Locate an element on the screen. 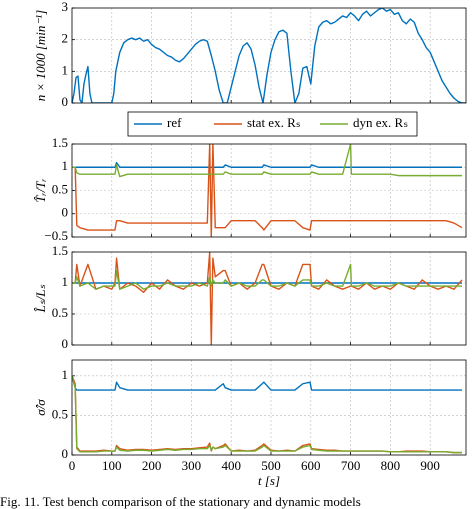 This screenshot has height=509, width=474. x-tick-label: 200 is located at coordinates (152, 465).